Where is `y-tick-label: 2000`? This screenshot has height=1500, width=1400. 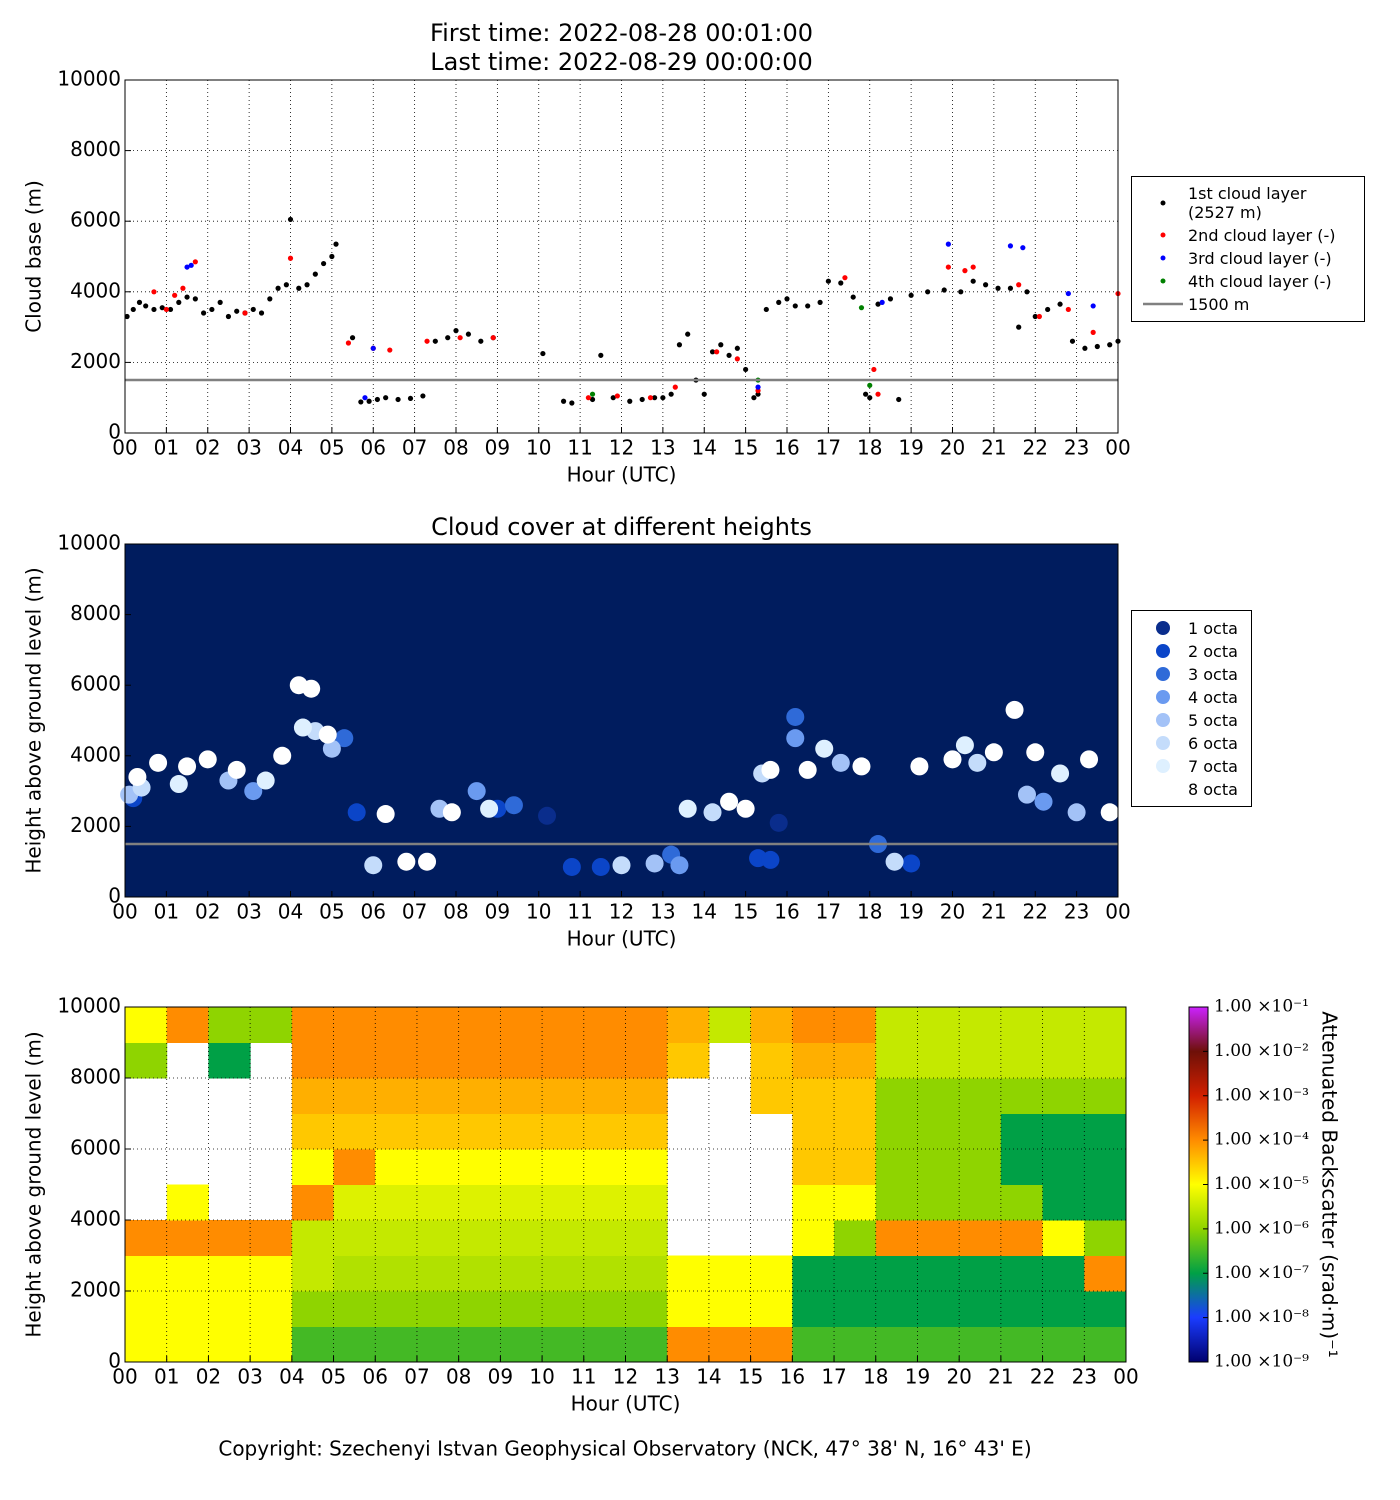 y-tick-label: 2000 is located at coordinates (95, 1290).